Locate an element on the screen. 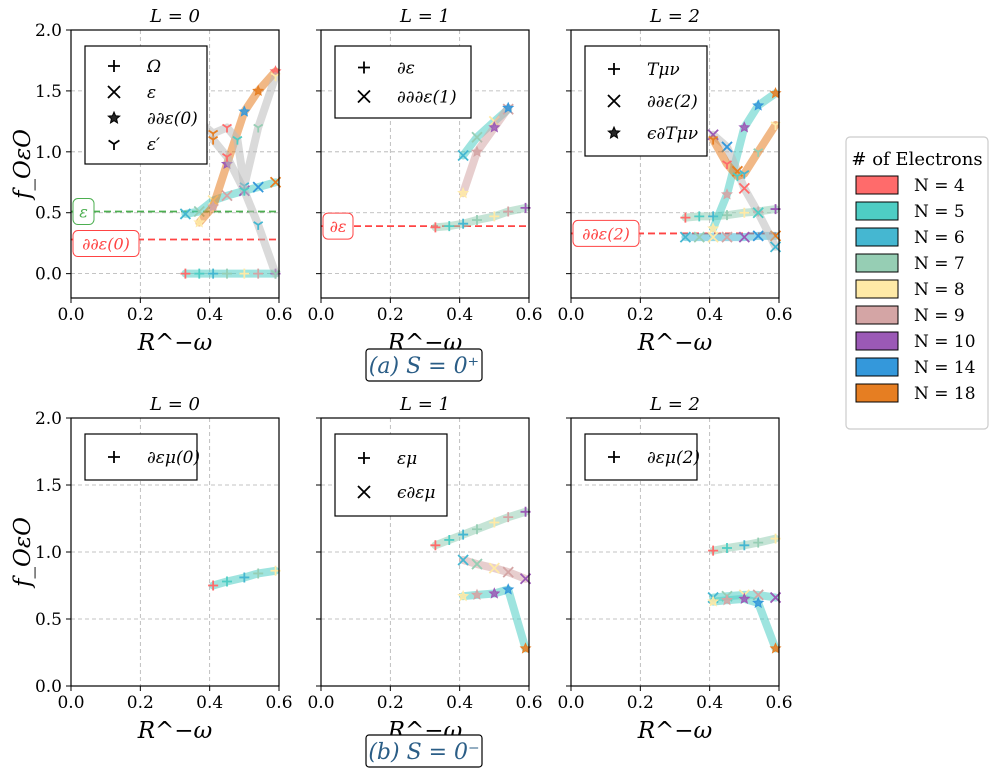 The height and width of the screenshot is (774, 997). electron-legend-label: N = 9 is located at coordinates (939, 316).